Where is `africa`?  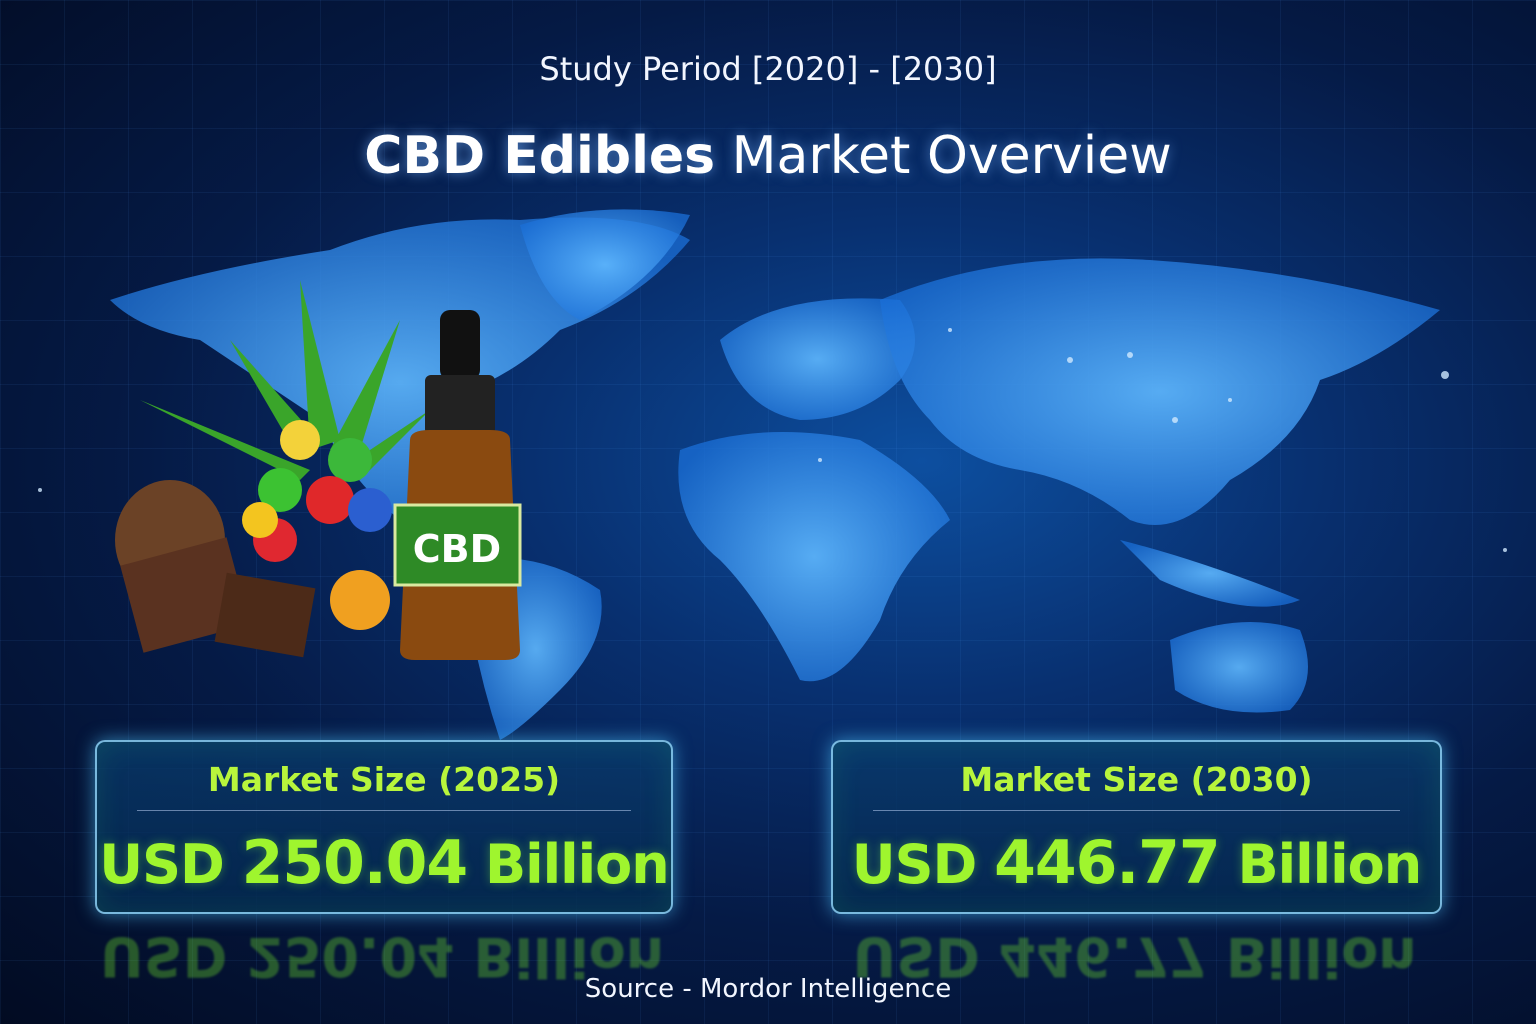 africa is located at coordinates (814, 557).